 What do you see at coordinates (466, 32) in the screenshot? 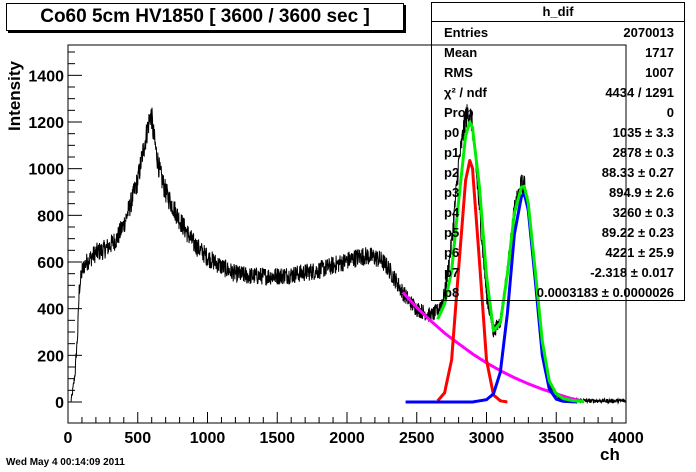
I see `stats-key: Entries` at bounding box center [466, 32].